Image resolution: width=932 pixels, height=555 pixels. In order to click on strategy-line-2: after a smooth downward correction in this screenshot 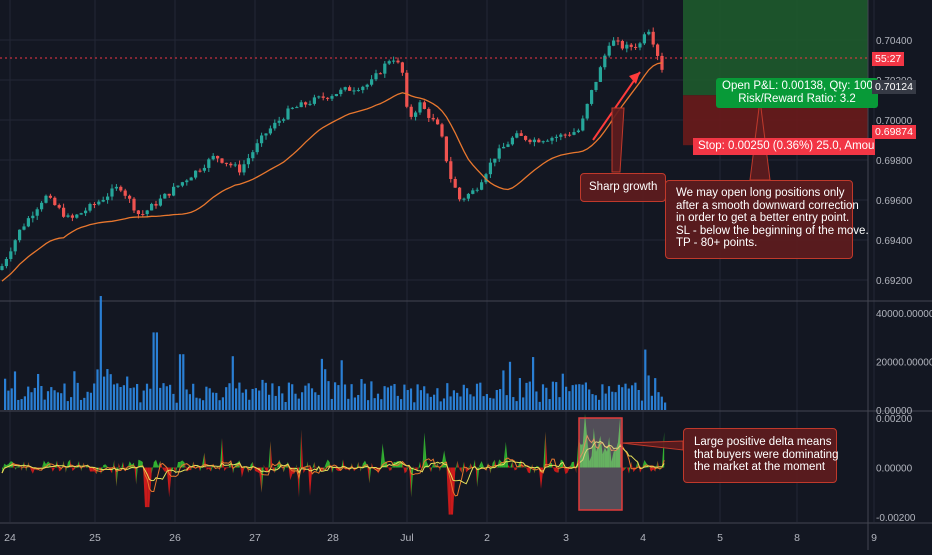, I will do `click(767, 205)`.